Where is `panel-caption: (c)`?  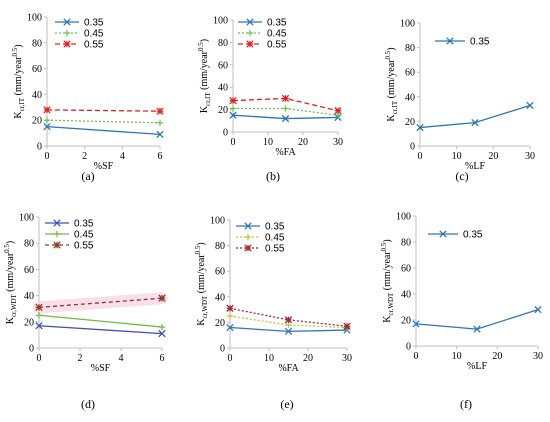 panel-caption: (c) is located at coordinates (461, 176).